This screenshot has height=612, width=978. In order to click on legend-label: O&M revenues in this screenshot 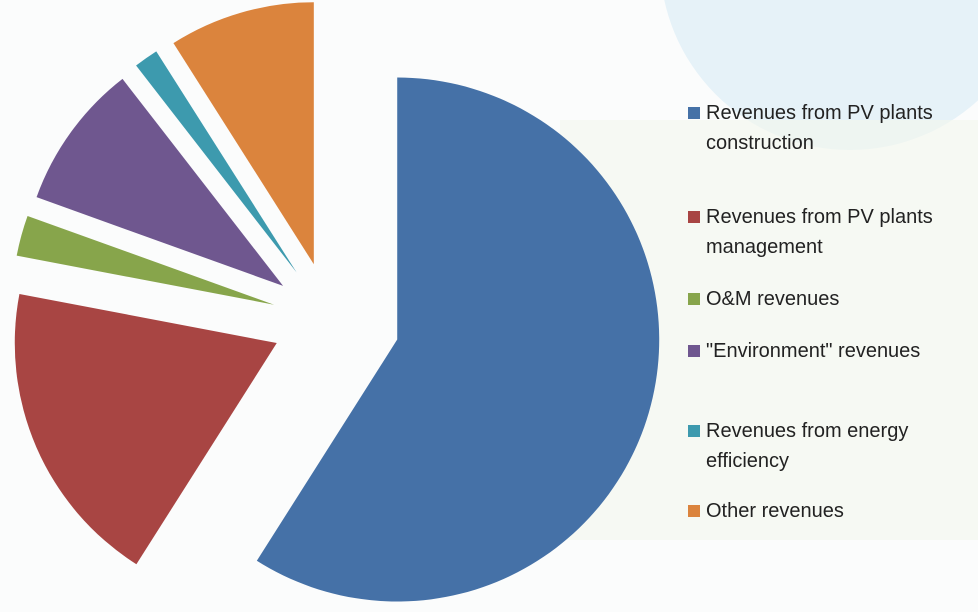, I will do `click(773, 299)`.